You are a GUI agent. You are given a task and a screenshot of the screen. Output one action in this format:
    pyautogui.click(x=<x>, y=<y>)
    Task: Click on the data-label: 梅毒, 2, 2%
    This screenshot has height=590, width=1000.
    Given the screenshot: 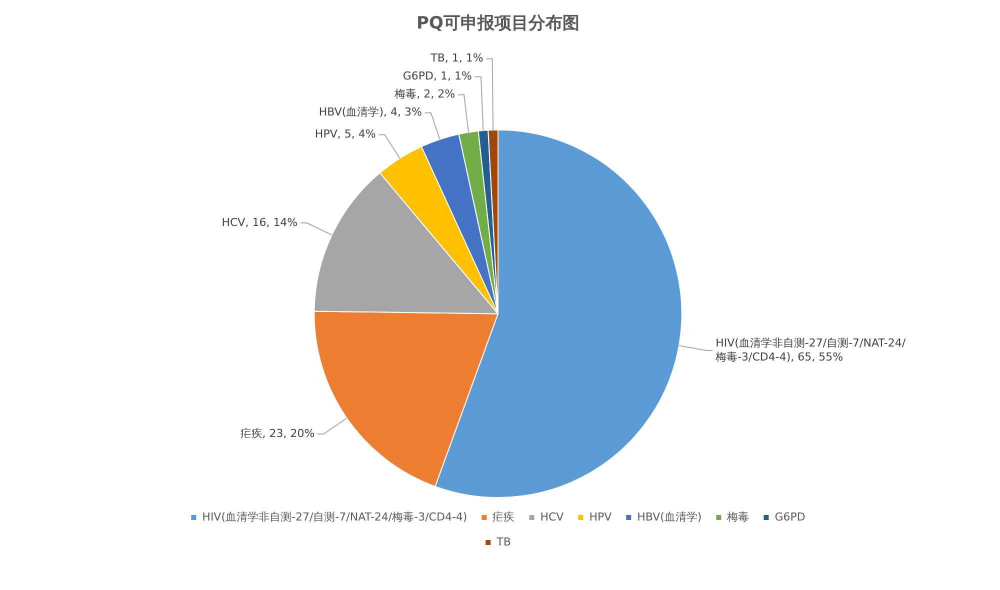 What is the action you would take?
    pyautogui.click(x=425, y=94)
    